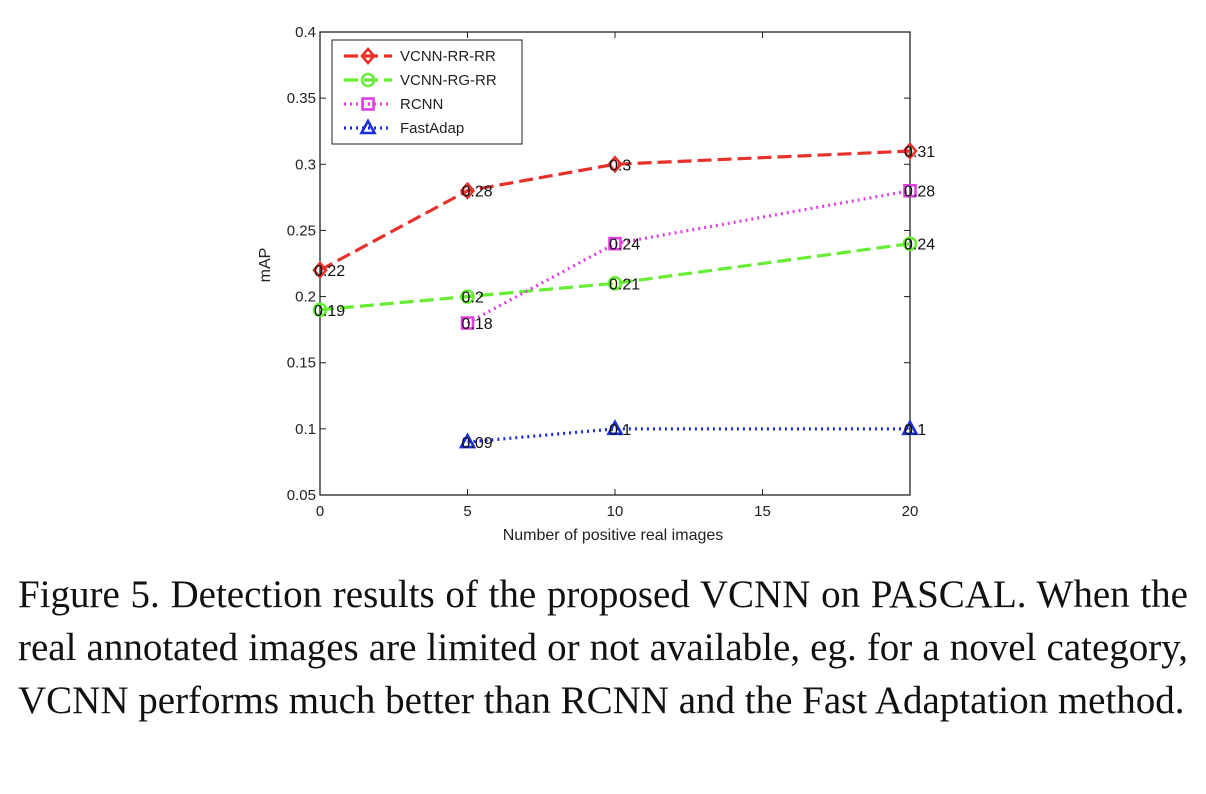 The width and height of the screenshot is (1206, 794). What do you see at coordinates (477, 324) in the screenshot?
I see `data-label: 0.18` at bounding box center [477, 324].